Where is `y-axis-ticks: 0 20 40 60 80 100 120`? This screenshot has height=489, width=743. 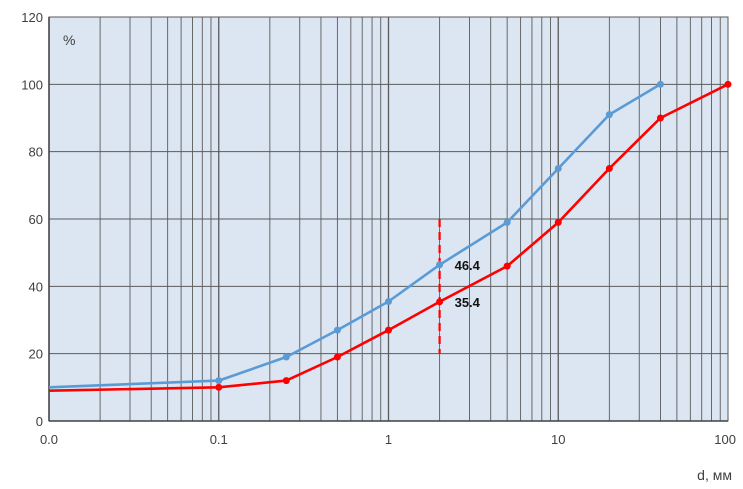
y-axis-ticks: 0 20 40 60 80 100 120 is located at coordinates (32, 219).